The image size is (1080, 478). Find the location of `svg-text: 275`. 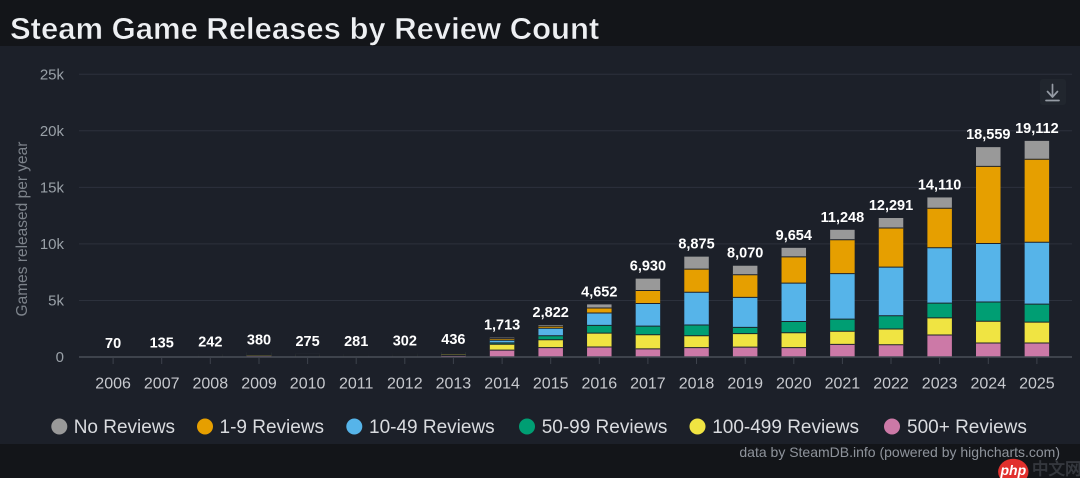

svg-text: 275 is located at coordinates (307, 342).